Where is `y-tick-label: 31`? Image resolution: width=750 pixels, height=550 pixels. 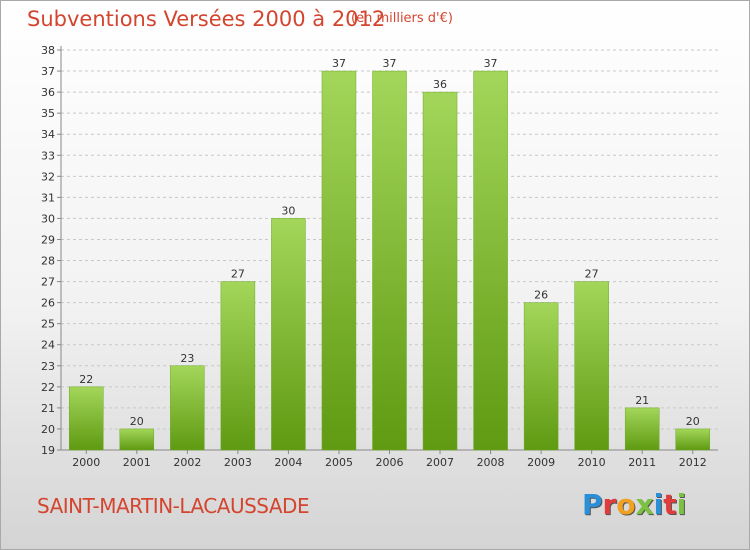 y-tick-label: 31 is located at coordinates (48, 197).